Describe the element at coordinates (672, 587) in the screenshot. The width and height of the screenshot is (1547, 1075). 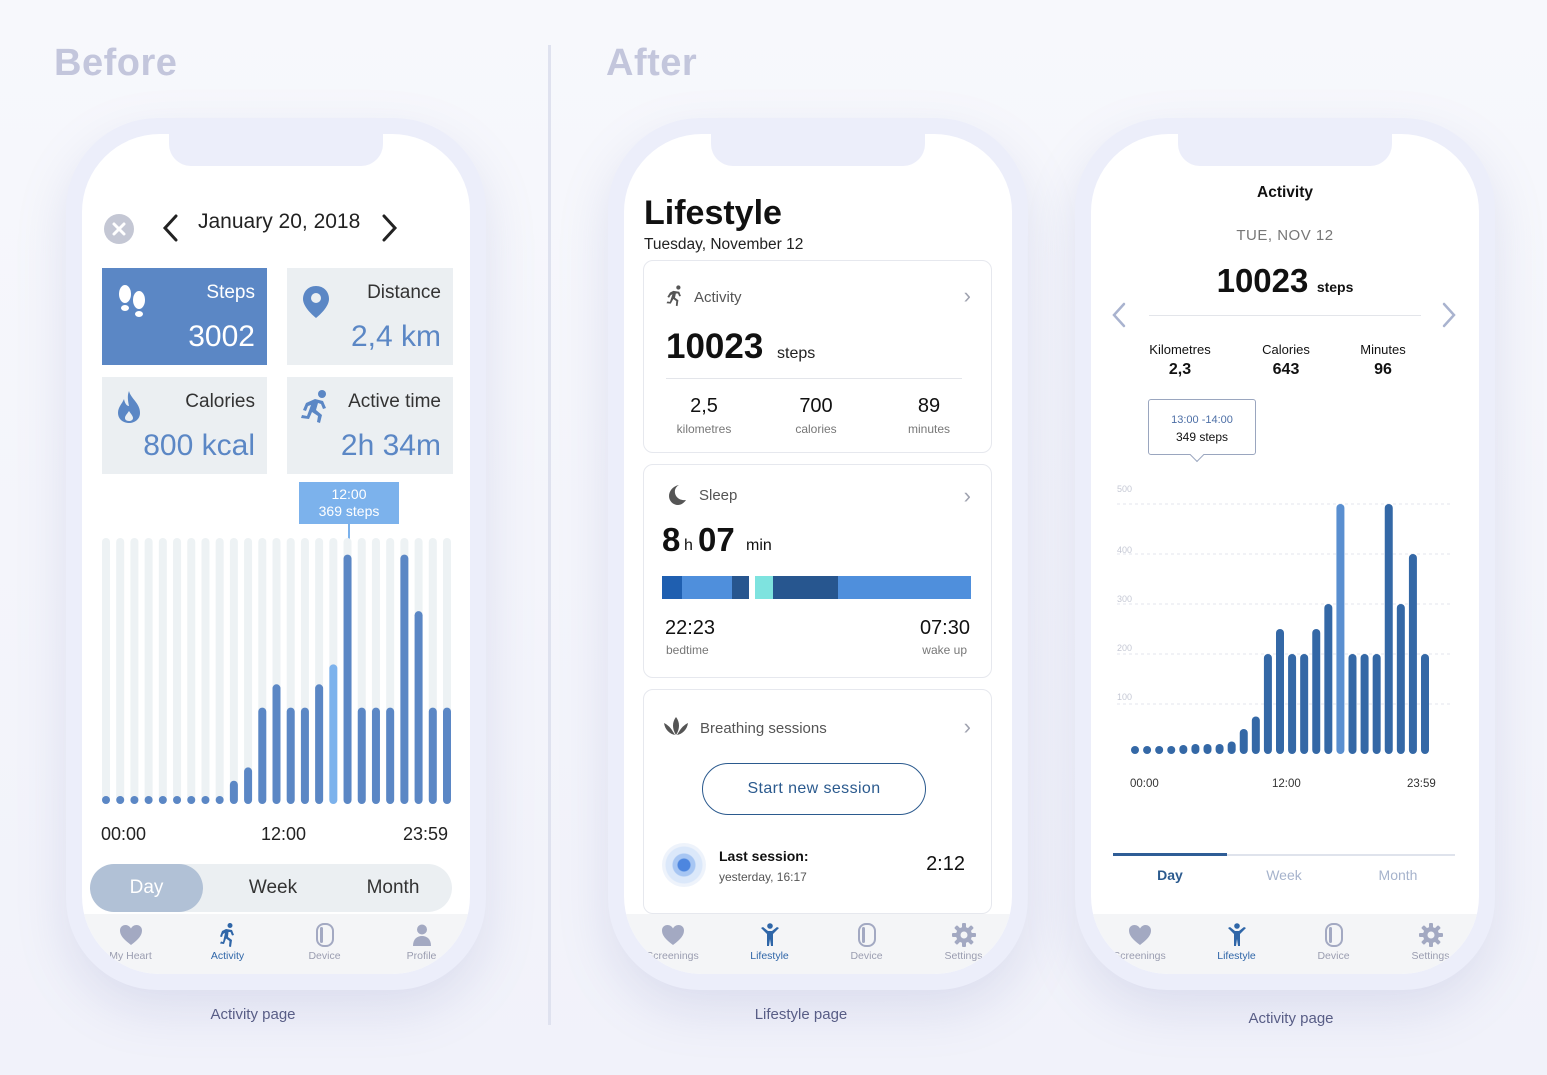
I see `sleep-phase-segment` at that location.